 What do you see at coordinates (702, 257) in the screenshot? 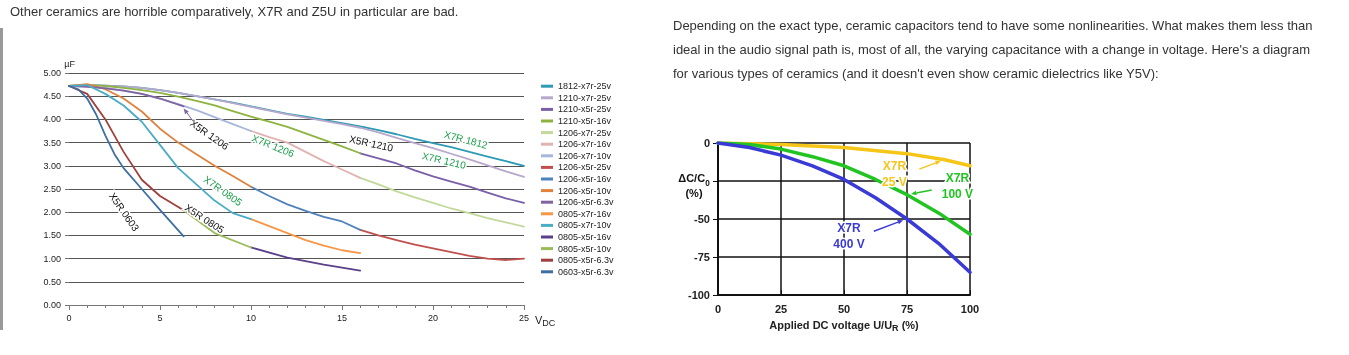
I see `y-tick-label: -75` at bounding box center [702, 257].